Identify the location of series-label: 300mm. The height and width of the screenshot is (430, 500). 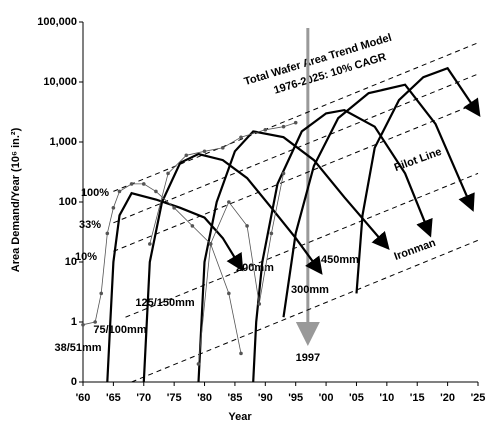
(310, 290).